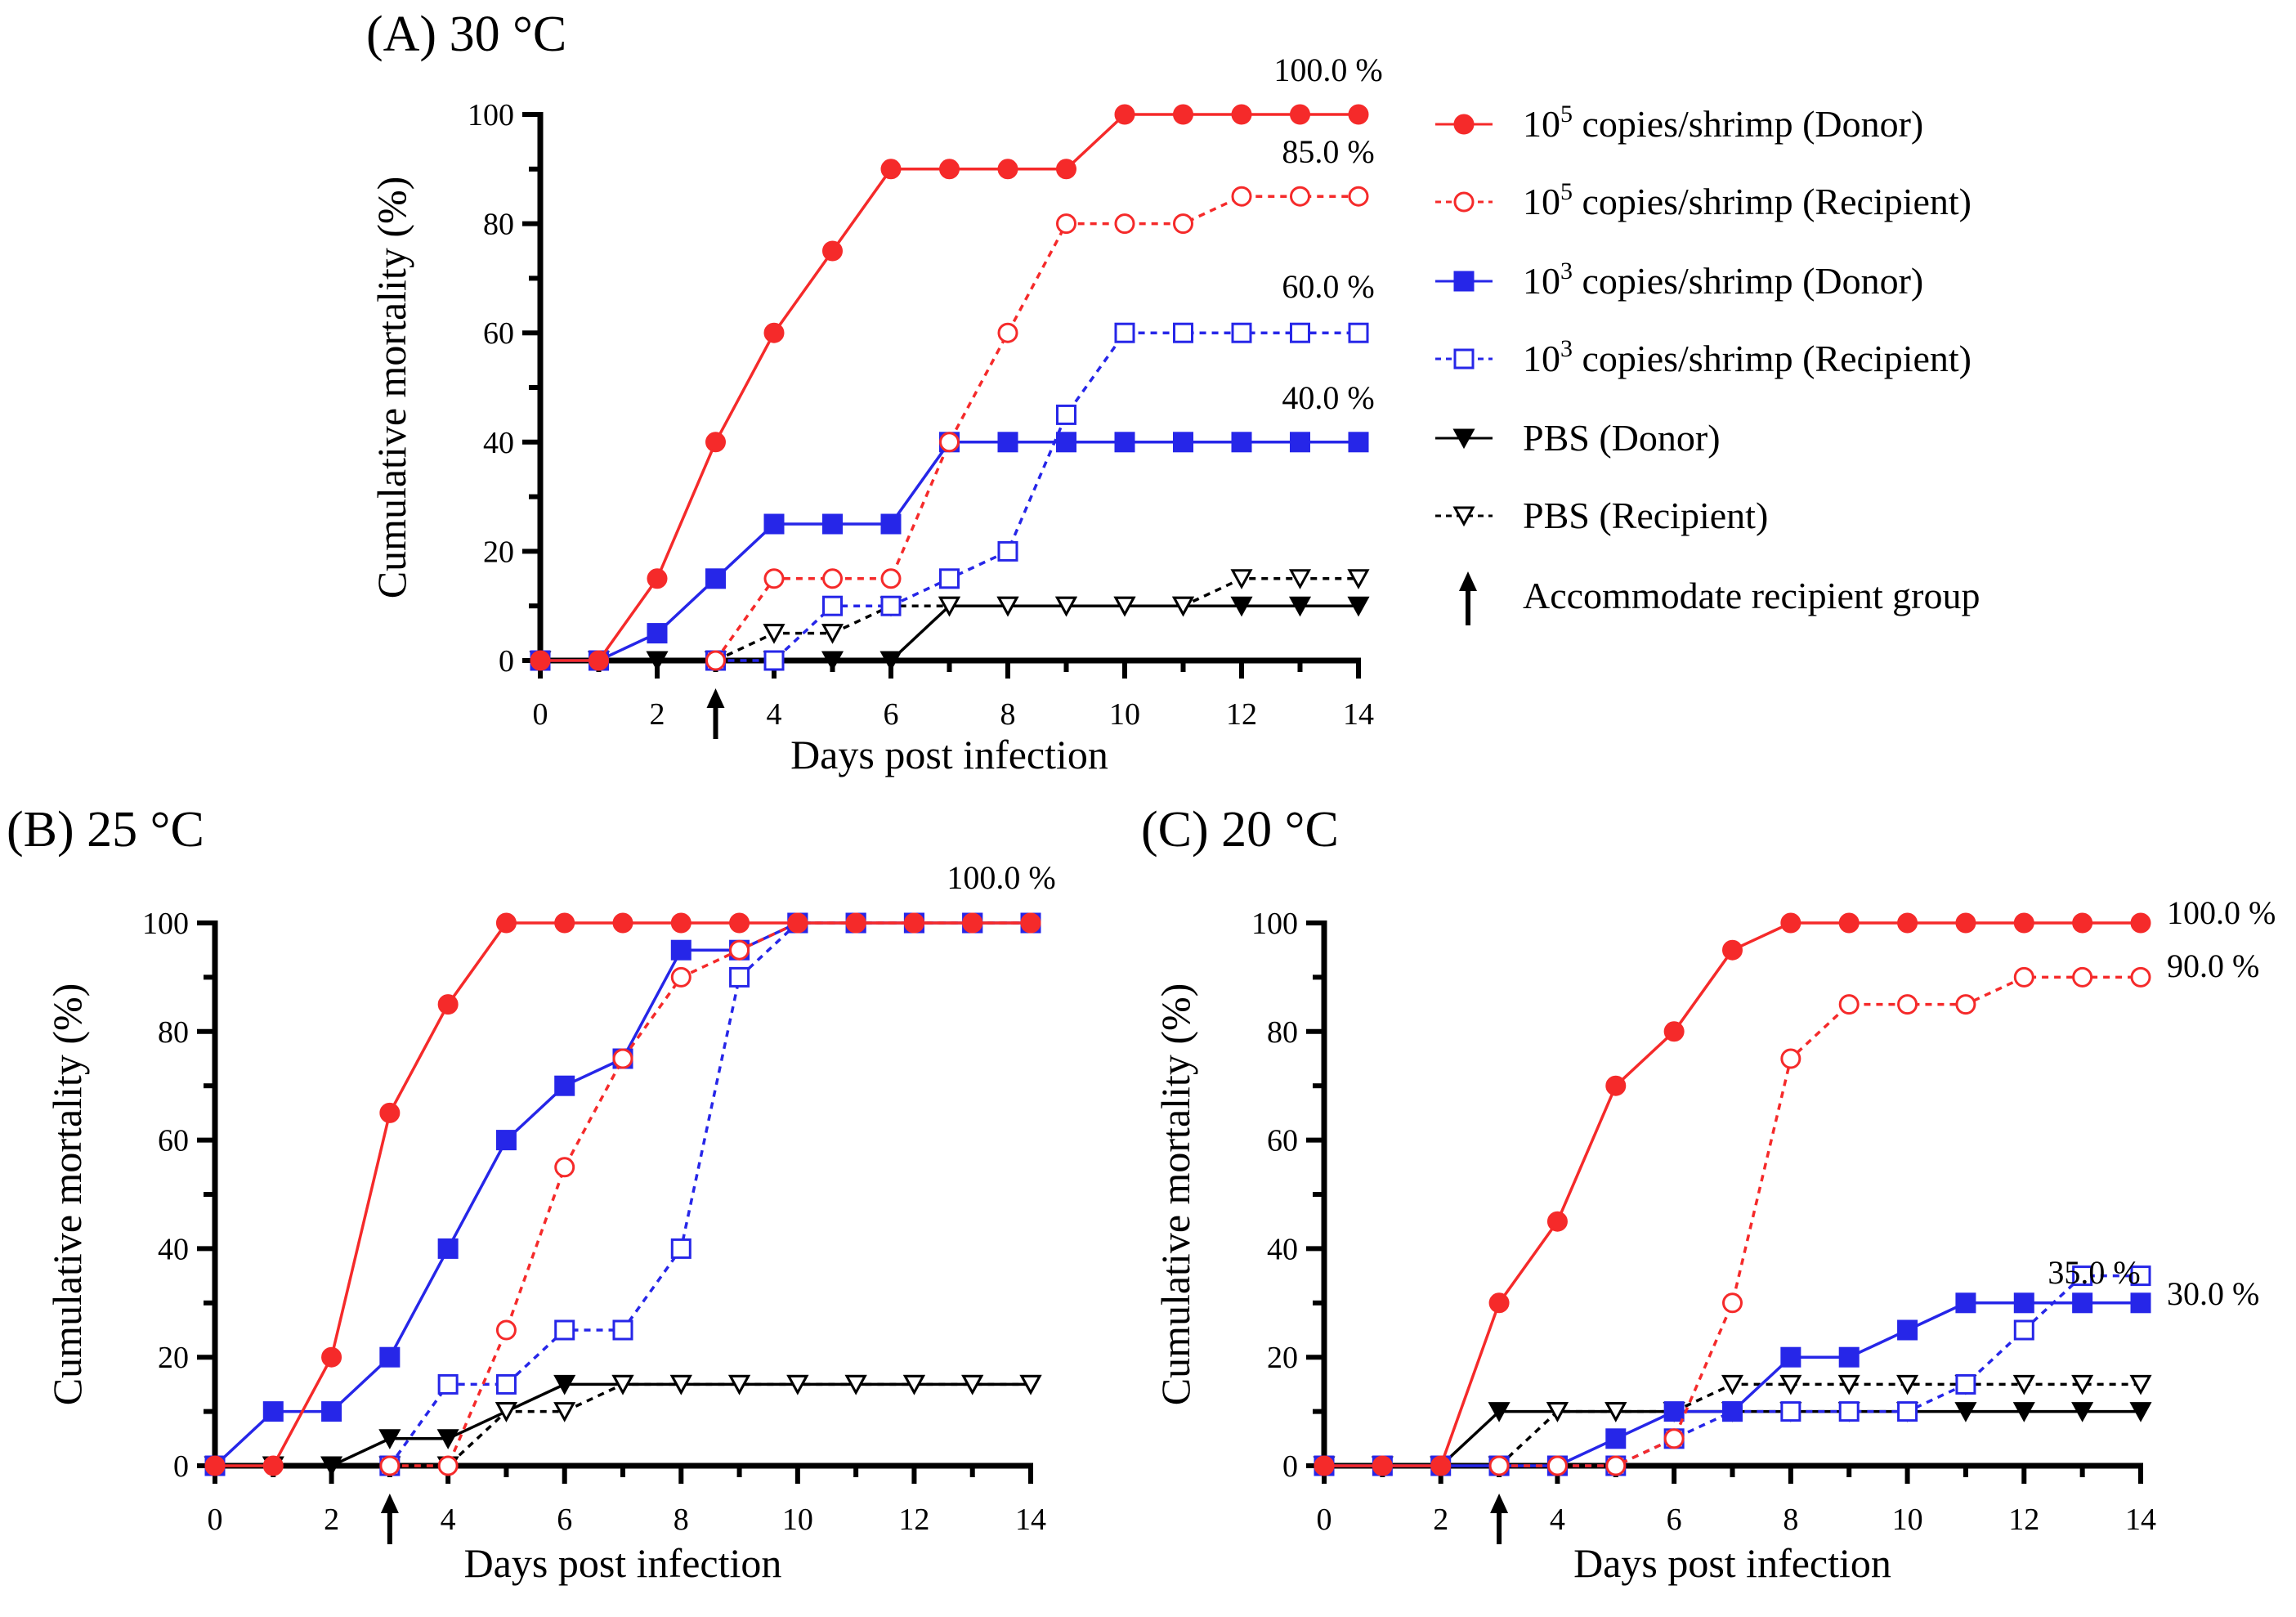  I want to click on series-blue-donor, so click(949, 551).